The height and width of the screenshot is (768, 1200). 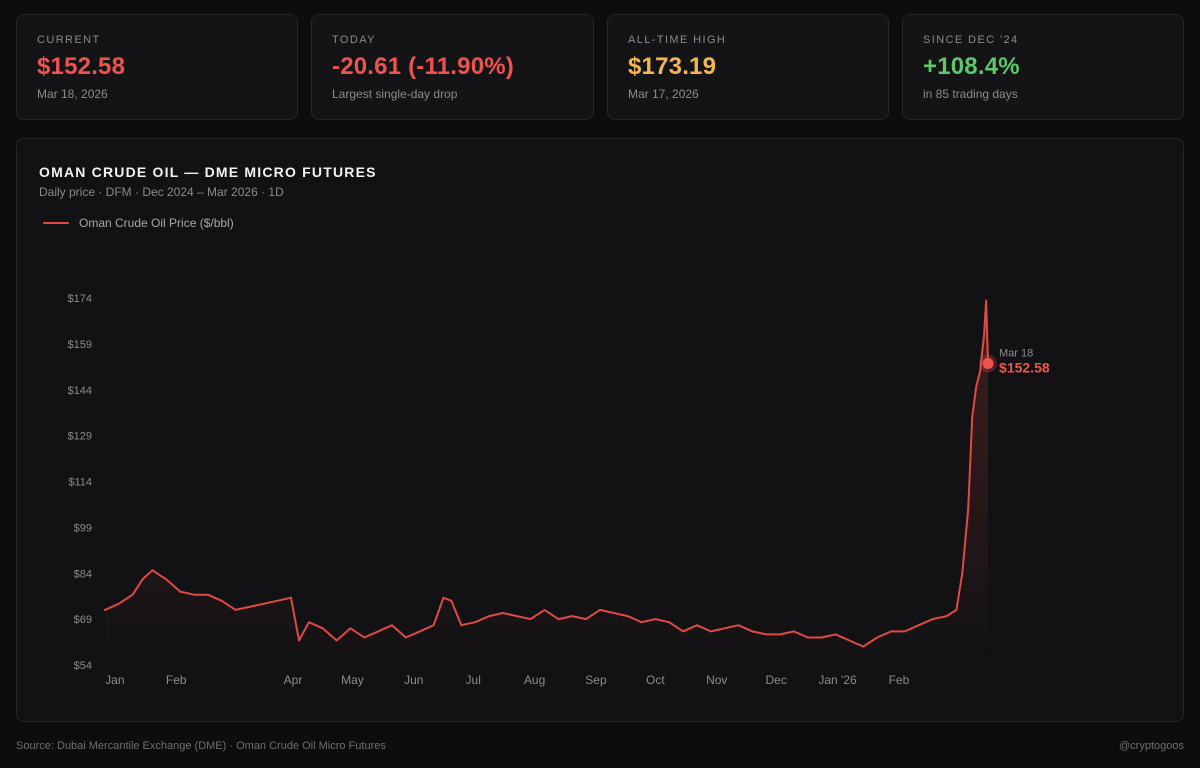 What do you see at coordinates (1043, 67) in the screenshot?
I see `stat-card-since-dec: SINCE DEC '24 +108.4% in 85 trading days` at bounding box center [1043, 67].